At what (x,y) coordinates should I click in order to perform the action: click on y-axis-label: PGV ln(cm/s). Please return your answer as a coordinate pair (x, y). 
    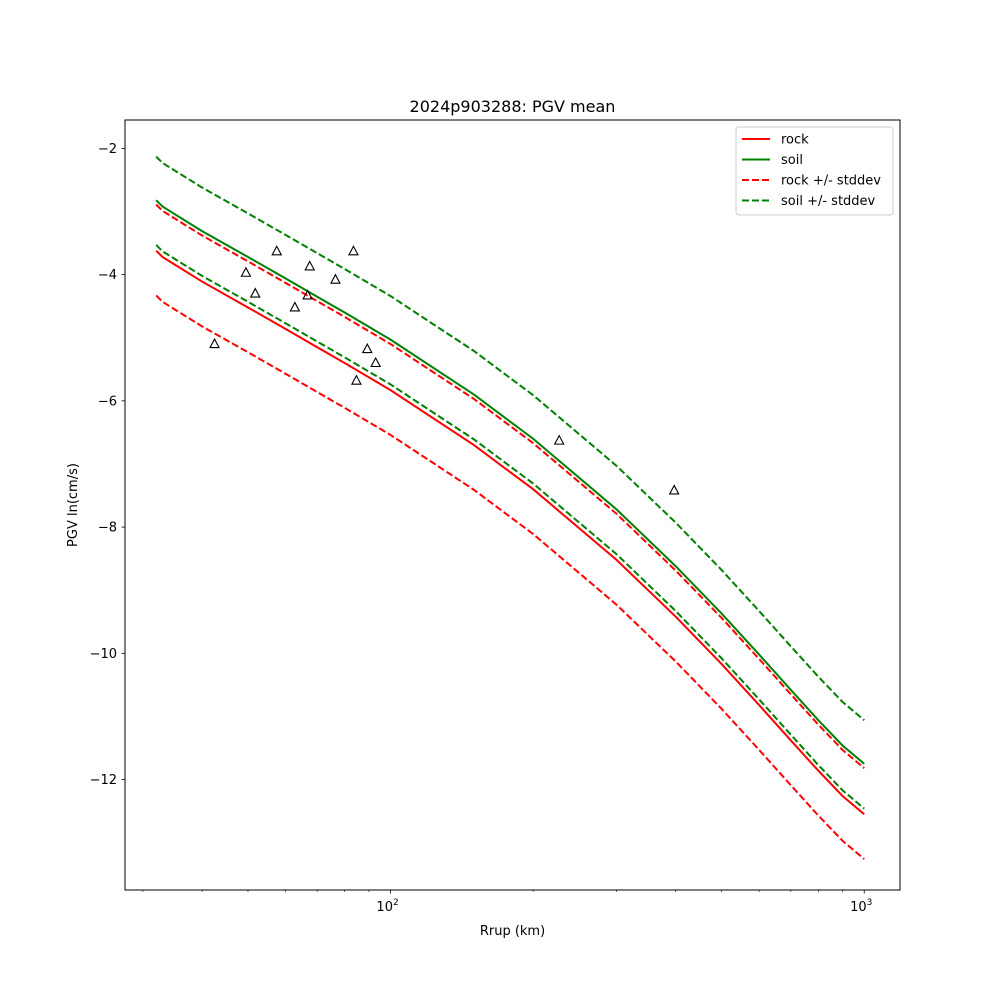
    Looking at the image, I should click on (73, 505).